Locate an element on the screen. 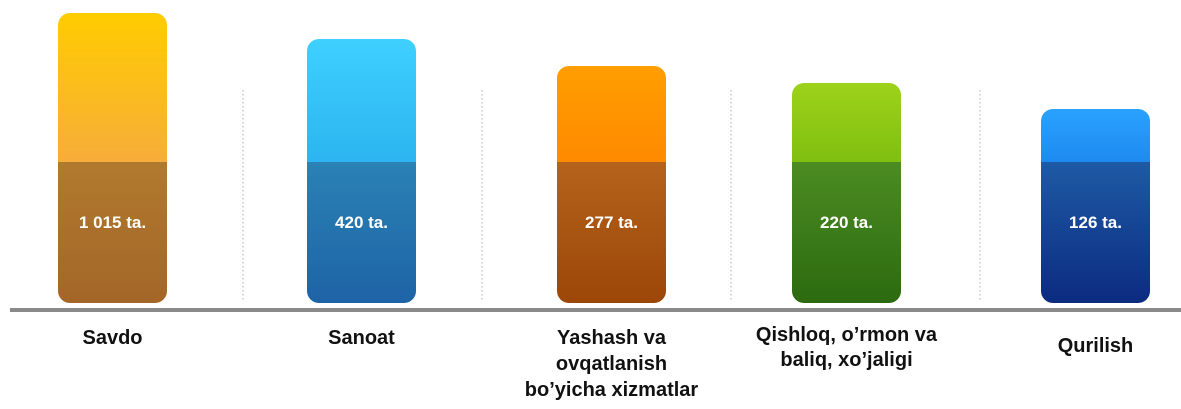  category-label: Qishloq, o’rmon va is located at coordinates (847, 335).